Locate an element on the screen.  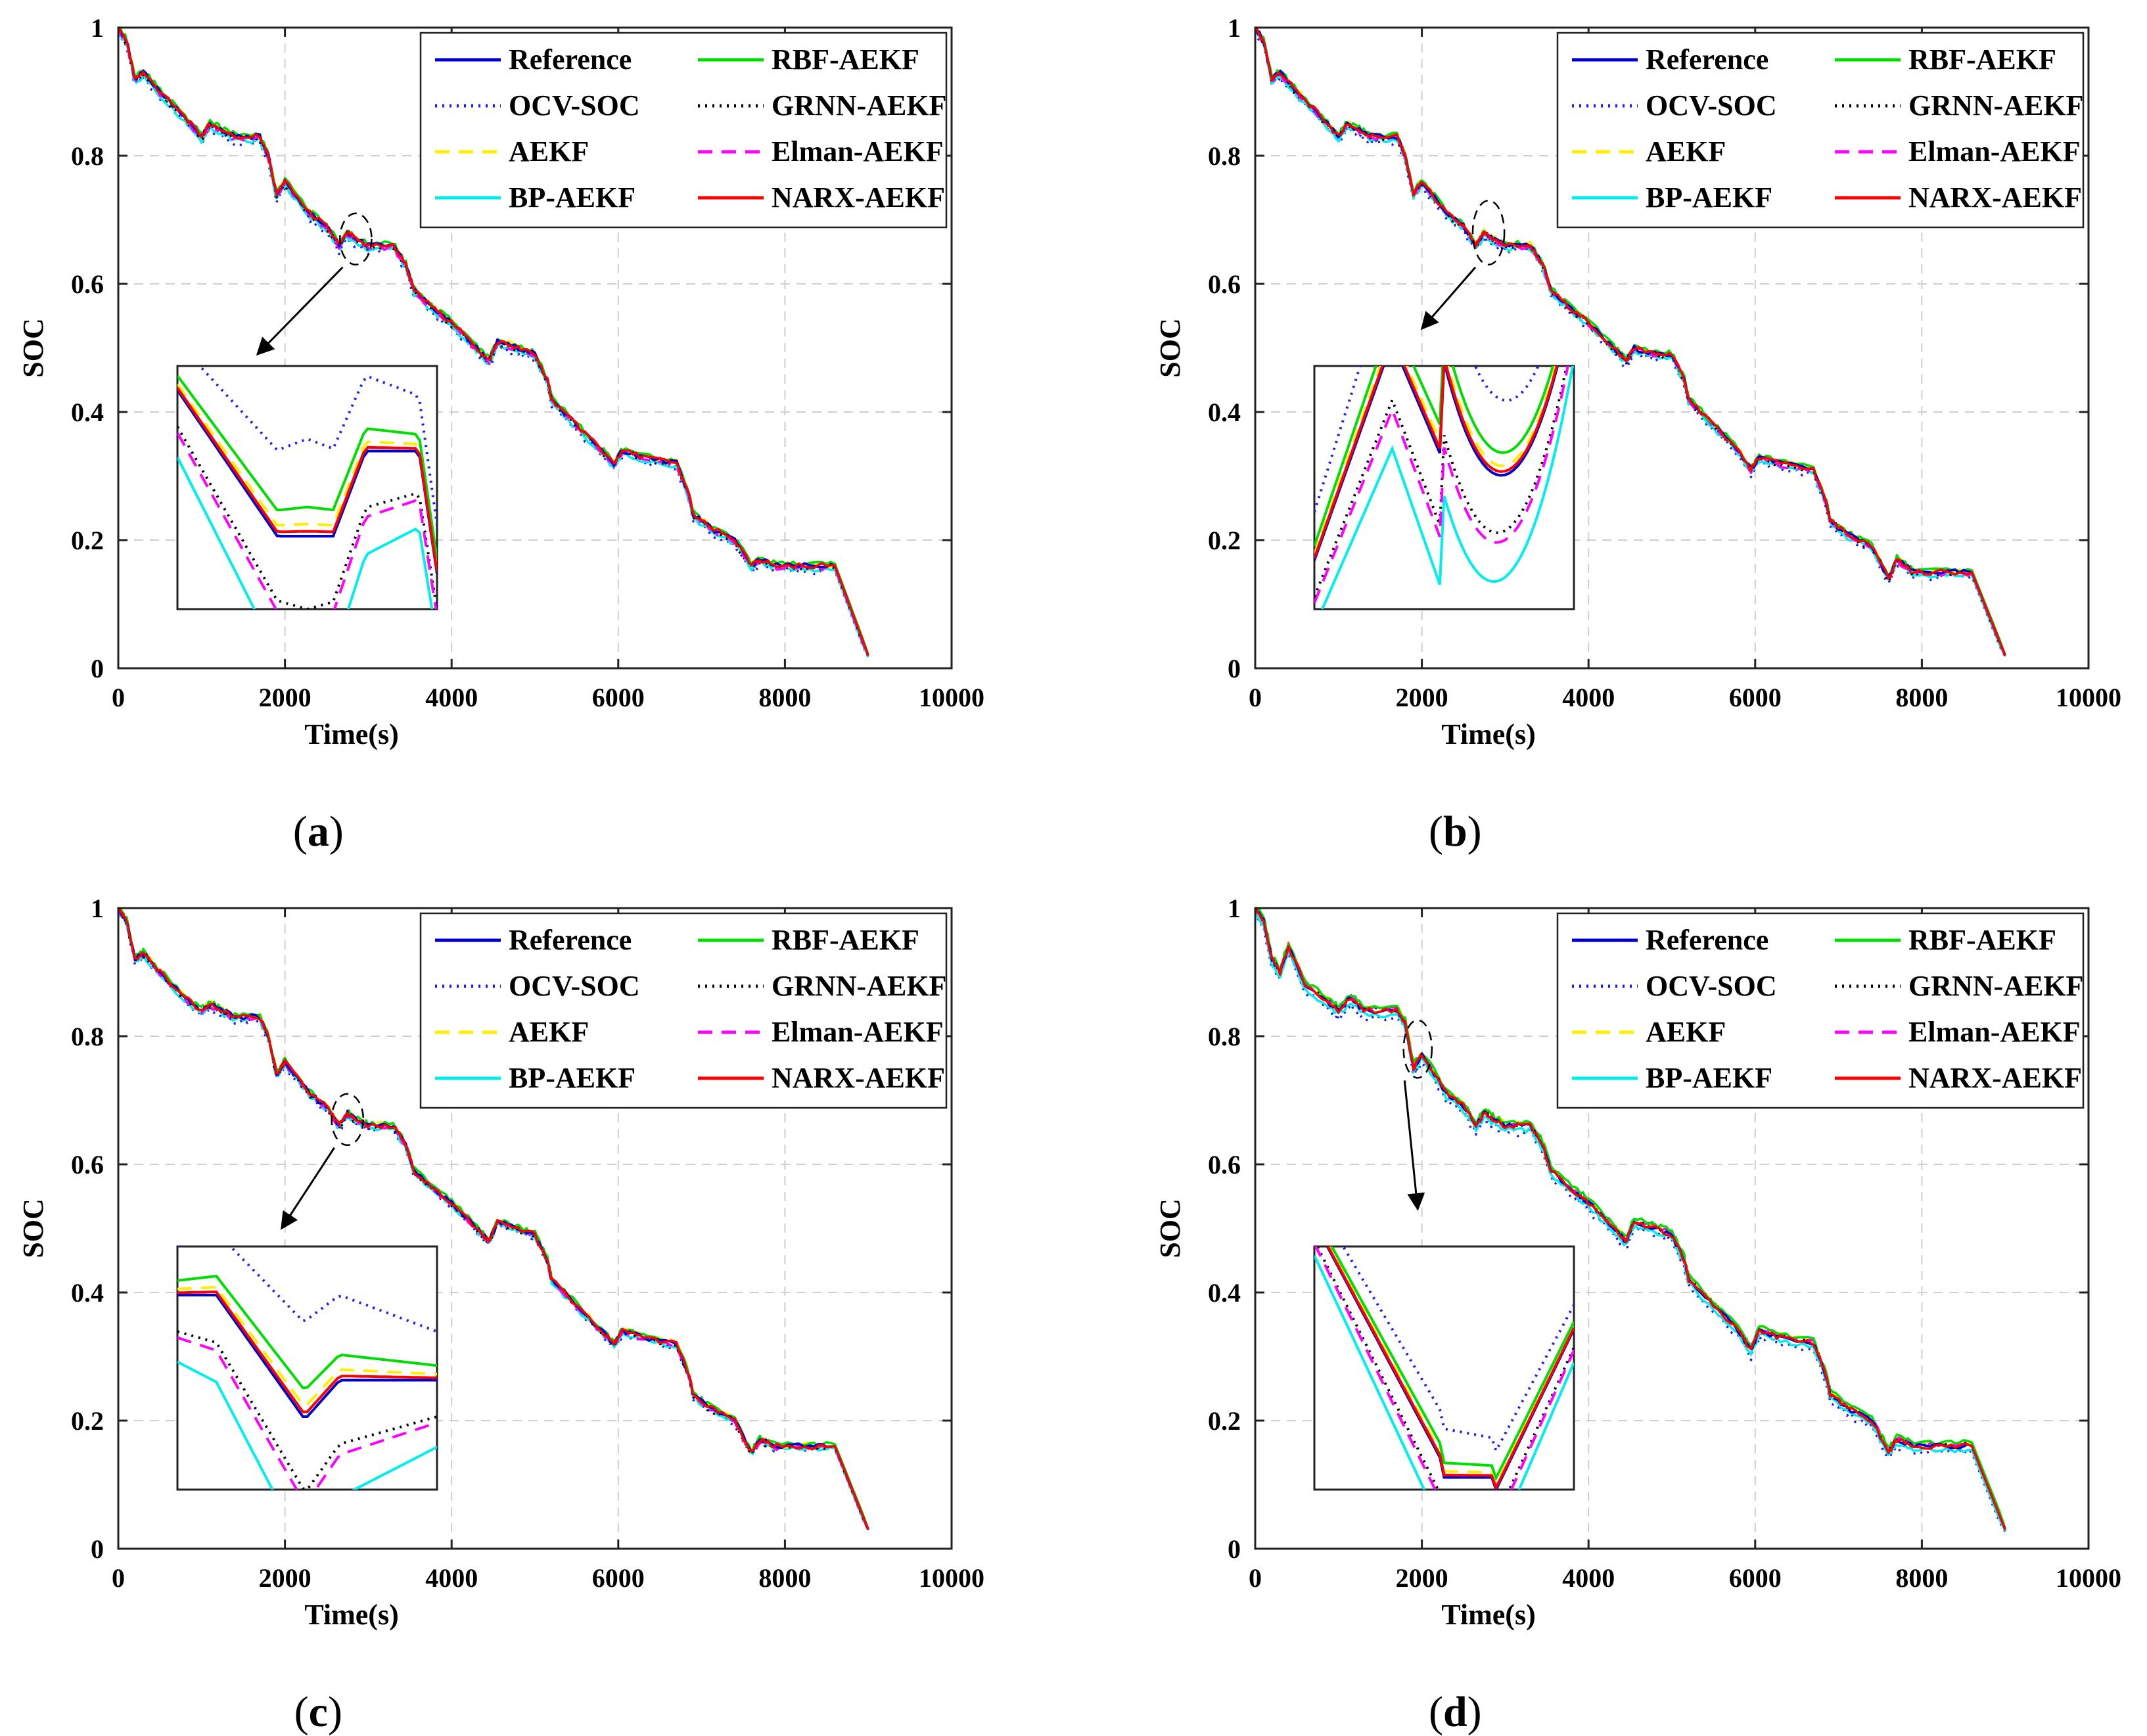
legend-label: Reference is located at coordinates (570, 940).